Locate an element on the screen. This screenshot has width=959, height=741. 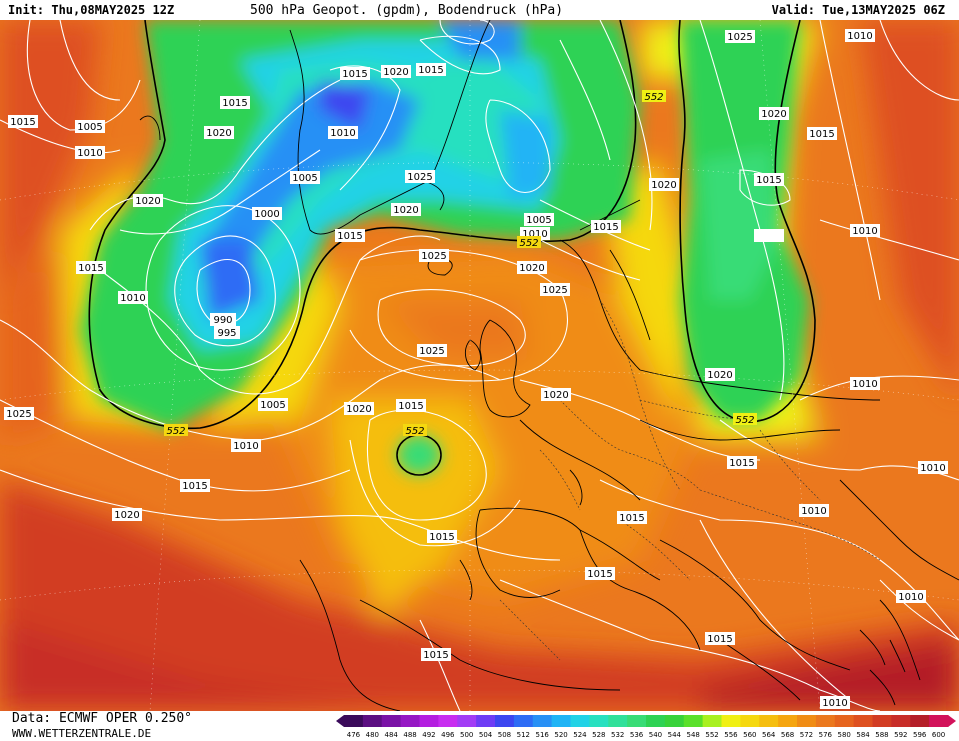
scale-label: 532 is located at coordinates (618, 735).